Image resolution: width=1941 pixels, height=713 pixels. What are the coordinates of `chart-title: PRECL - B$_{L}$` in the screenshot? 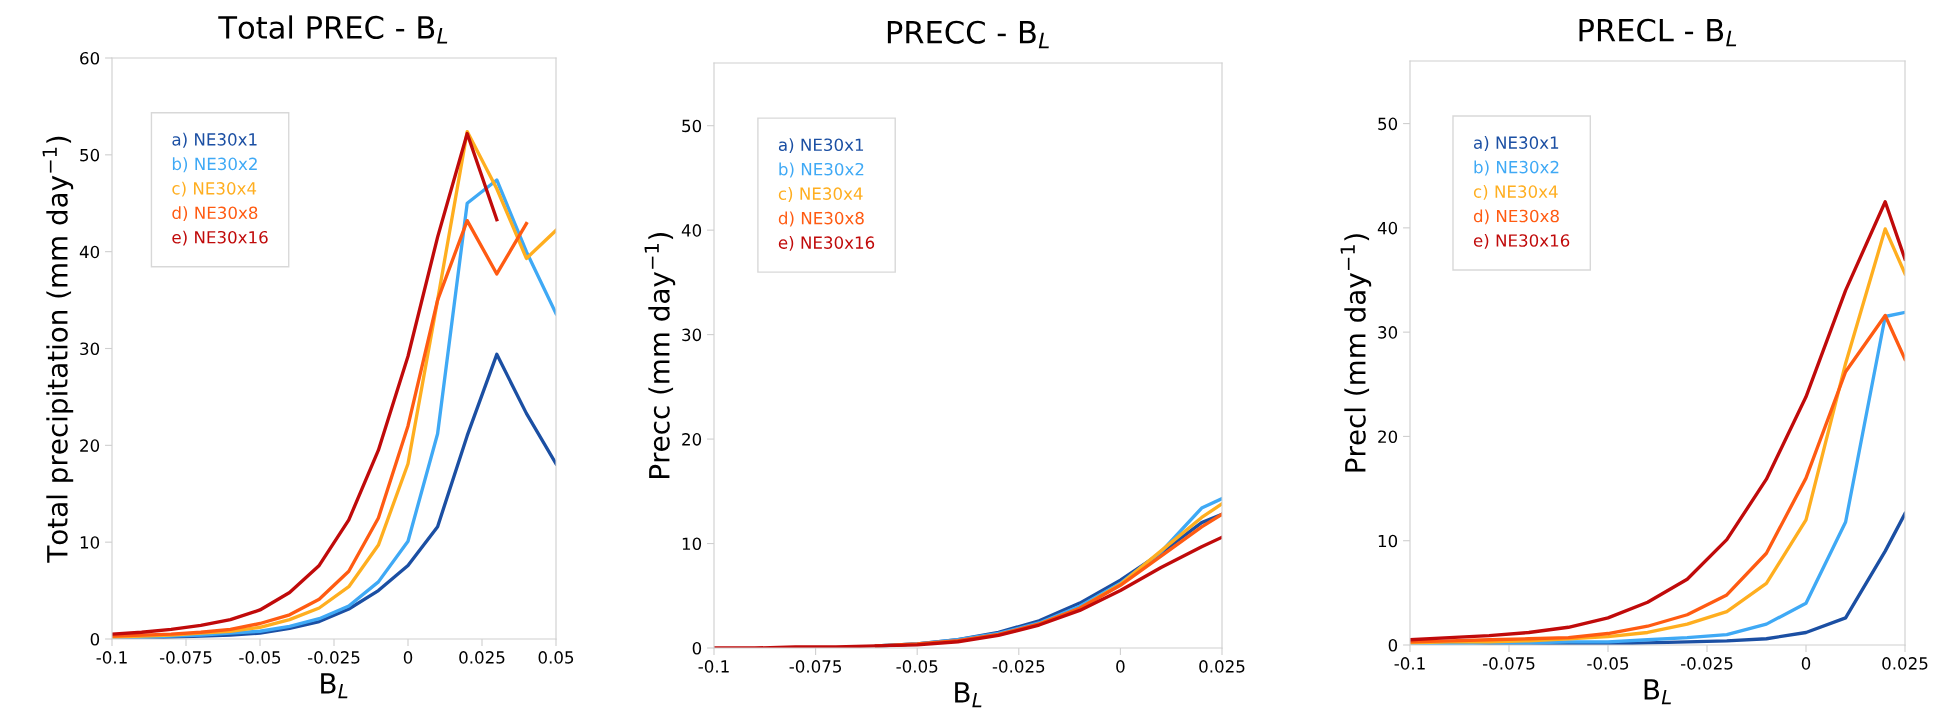 It's located at (1658, 32).